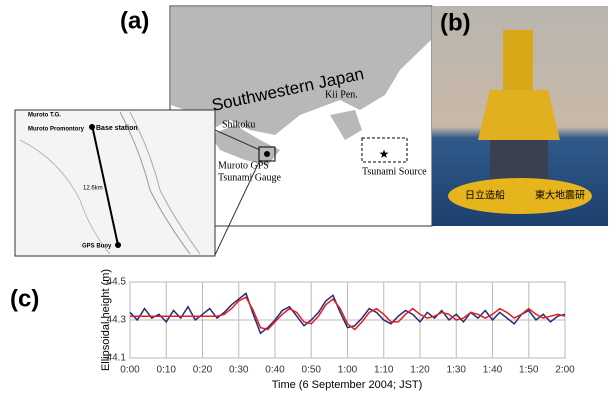 This screenshot has height=399, width=616. I want to click on y-tick-label: 44.3, so click(117, 320).